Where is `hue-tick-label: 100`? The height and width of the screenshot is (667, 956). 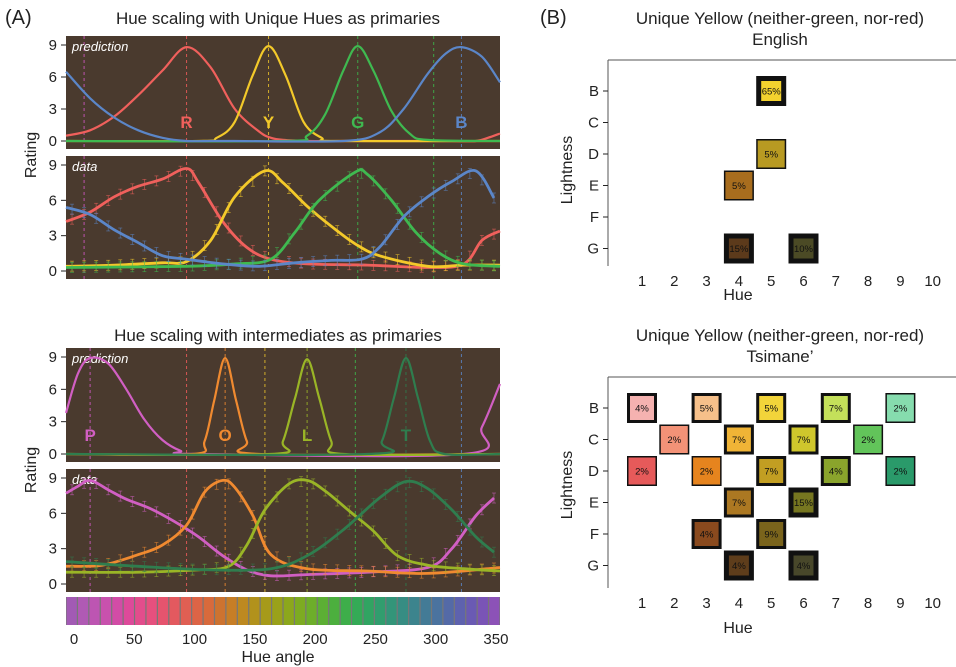 hue-tick-label: 100 is located at coordinates (194, 639).